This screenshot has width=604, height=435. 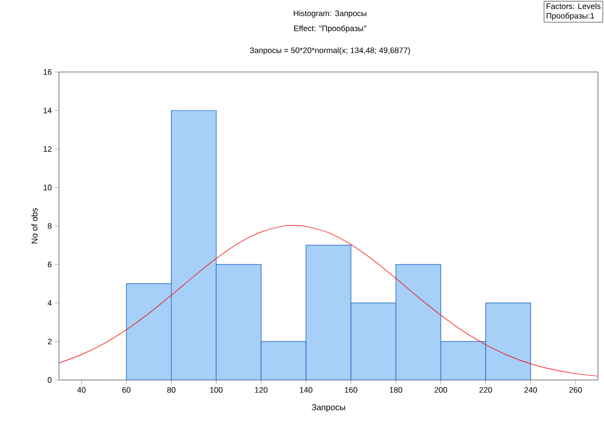 I want to click on x-axis-title: Запросы, so click(x=328, y=408).